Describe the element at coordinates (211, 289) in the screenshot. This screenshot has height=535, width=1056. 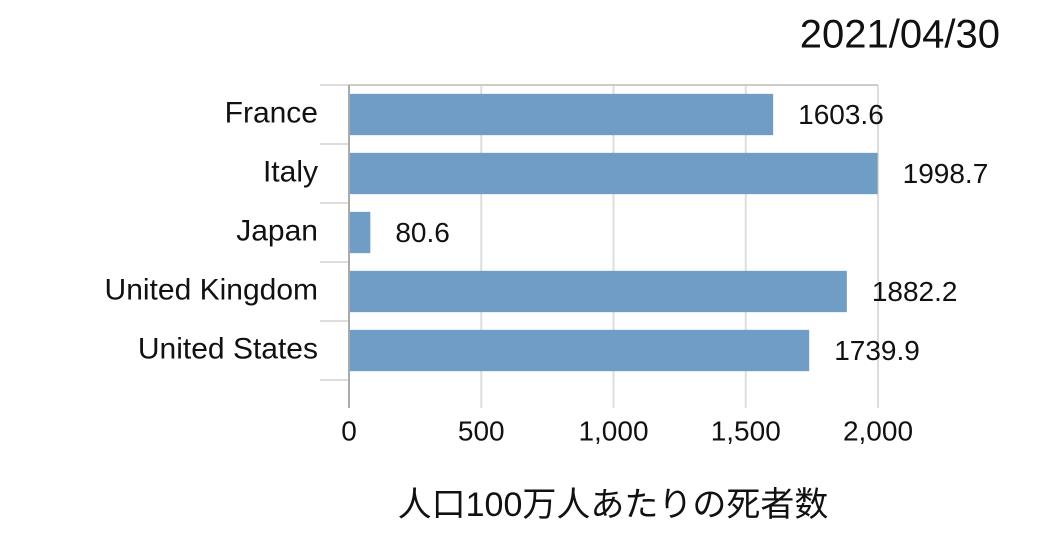
I see `y-tick-label: United Kingdom` at that location.